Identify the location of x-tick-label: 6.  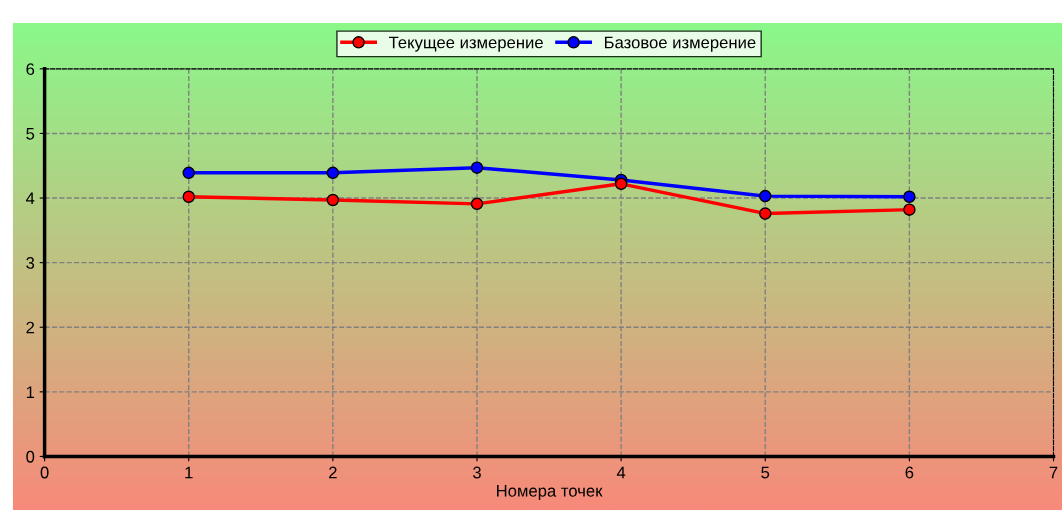
(909, 472).